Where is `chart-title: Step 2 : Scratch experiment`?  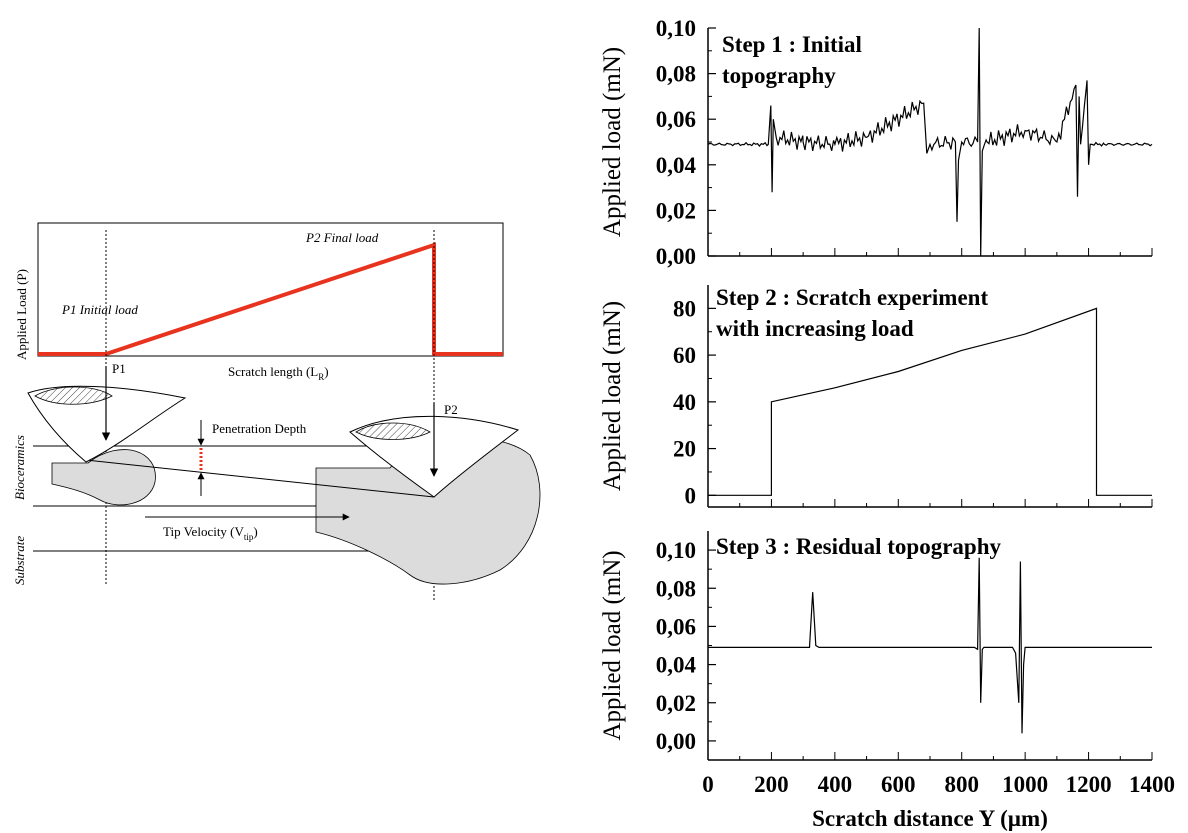 chart-title: Step 2 : Scratch experiment is located at coordinates (852, 297).